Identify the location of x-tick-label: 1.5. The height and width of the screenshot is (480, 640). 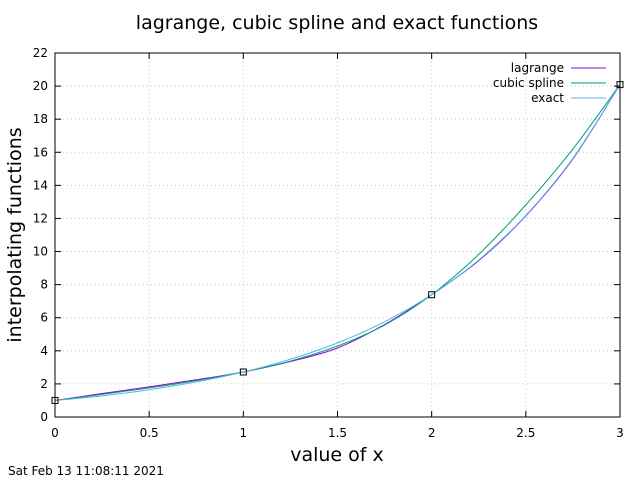
(337, 433).